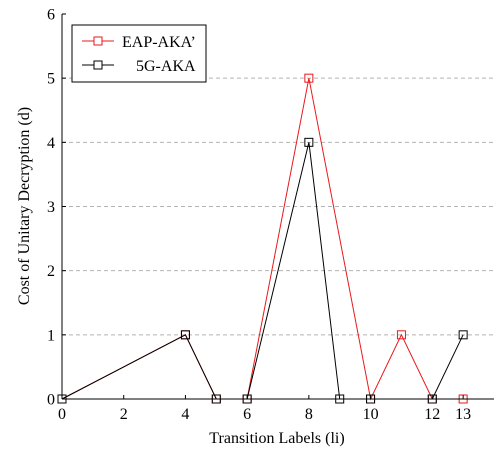  I want to click on y-tick-label: 4, so click(51, 143).